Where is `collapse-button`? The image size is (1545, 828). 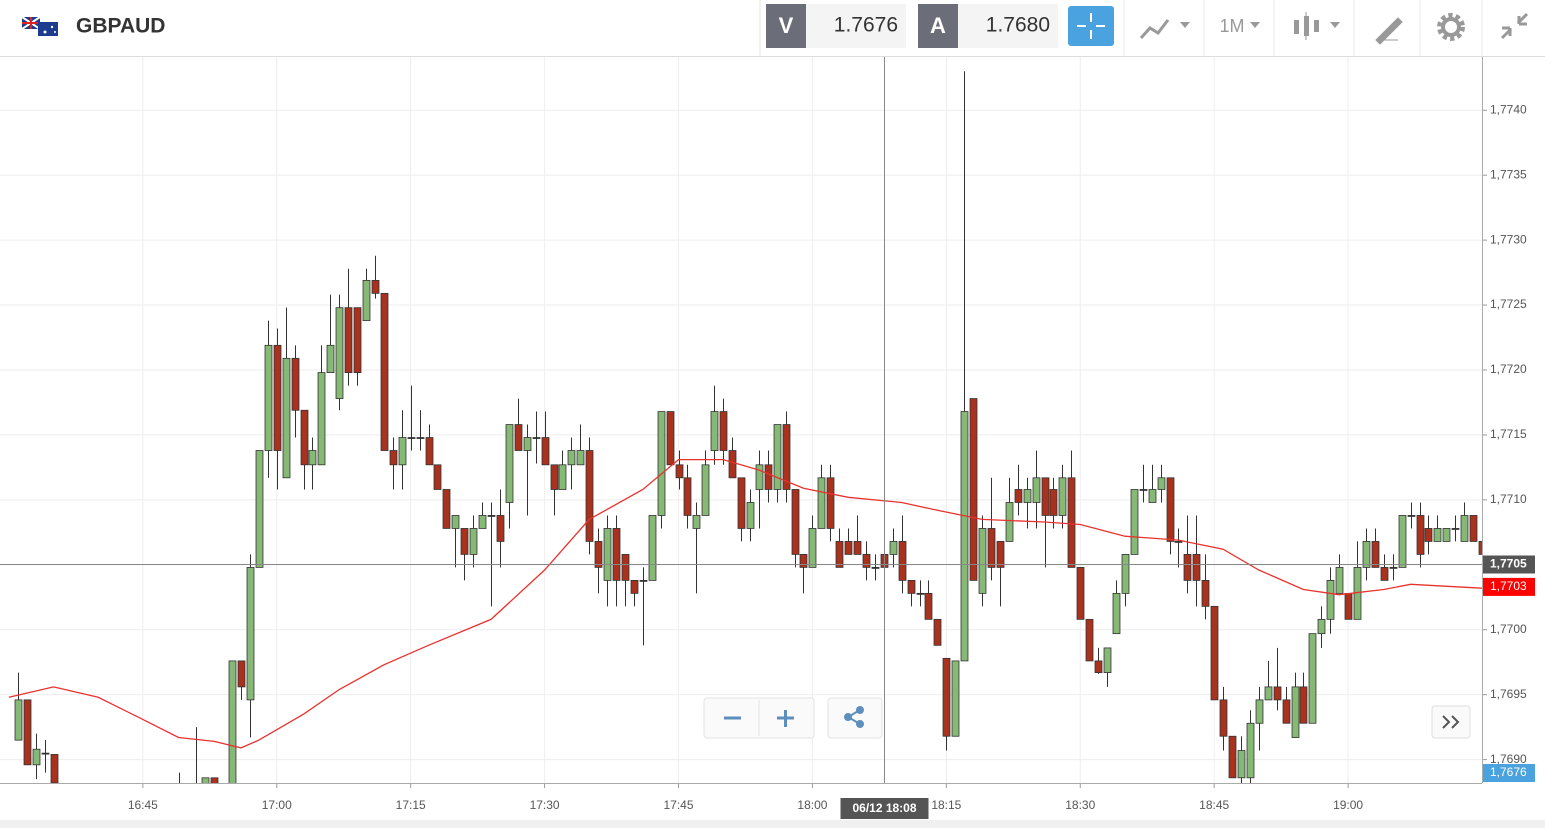 collapse-button is located at coordinates (1514, 26).